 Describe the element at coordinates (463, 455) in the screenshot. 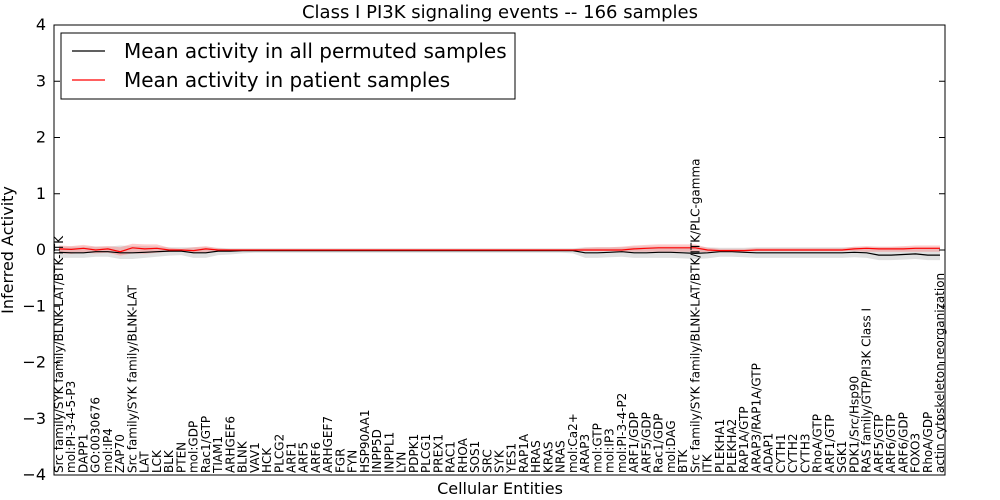

I see `category-label: RHOA` at that location.